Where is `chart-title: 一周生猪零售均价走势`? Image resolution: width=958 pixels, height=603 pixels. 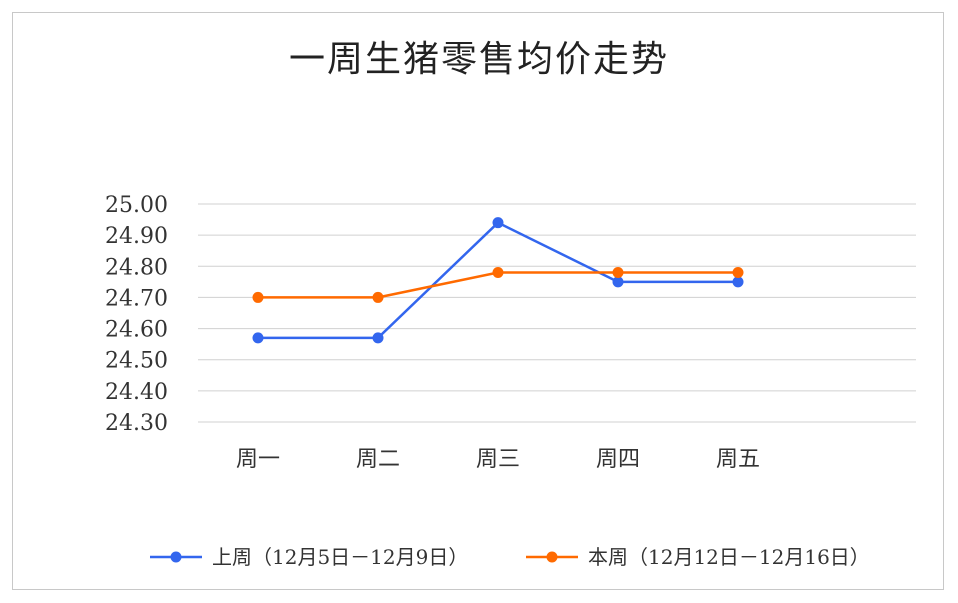
chart-title: 一周生猪零售均价走势 is located at coordinates (478, 59).